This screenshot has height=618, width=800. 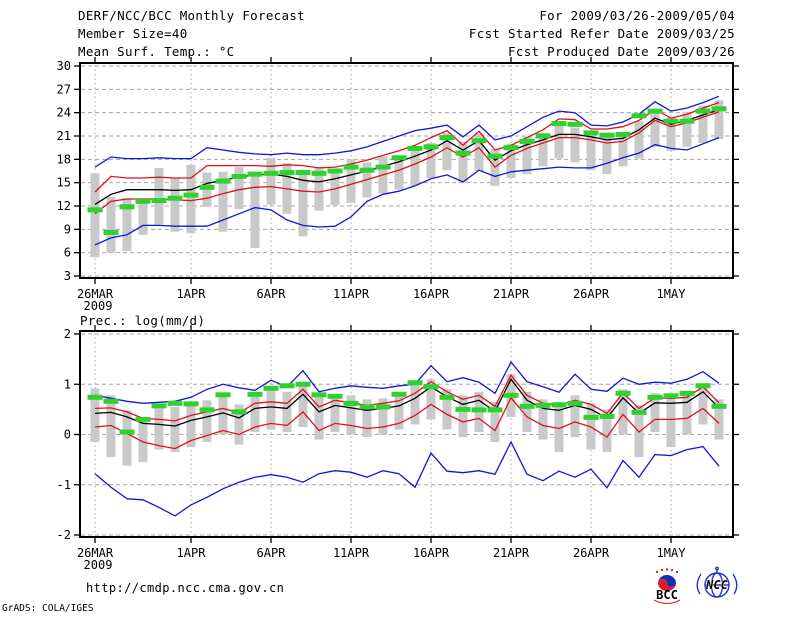 I want to click on x-tick-label: 1MAY, so click(x=672, y=553).